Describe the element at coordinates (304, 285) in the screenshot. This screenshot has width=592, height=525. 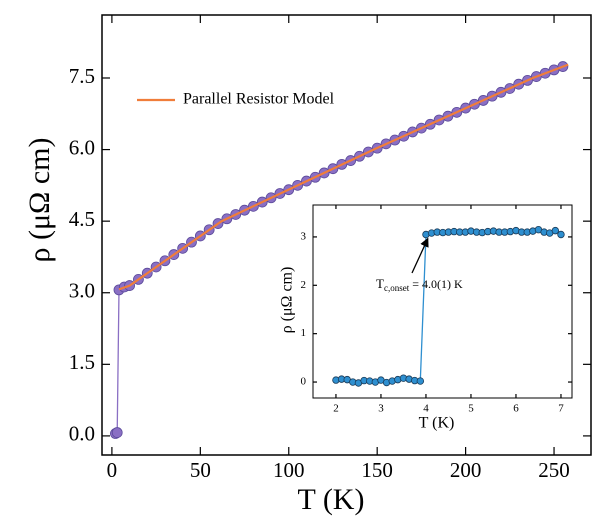
I see `y-tick-label: 2` at that location.